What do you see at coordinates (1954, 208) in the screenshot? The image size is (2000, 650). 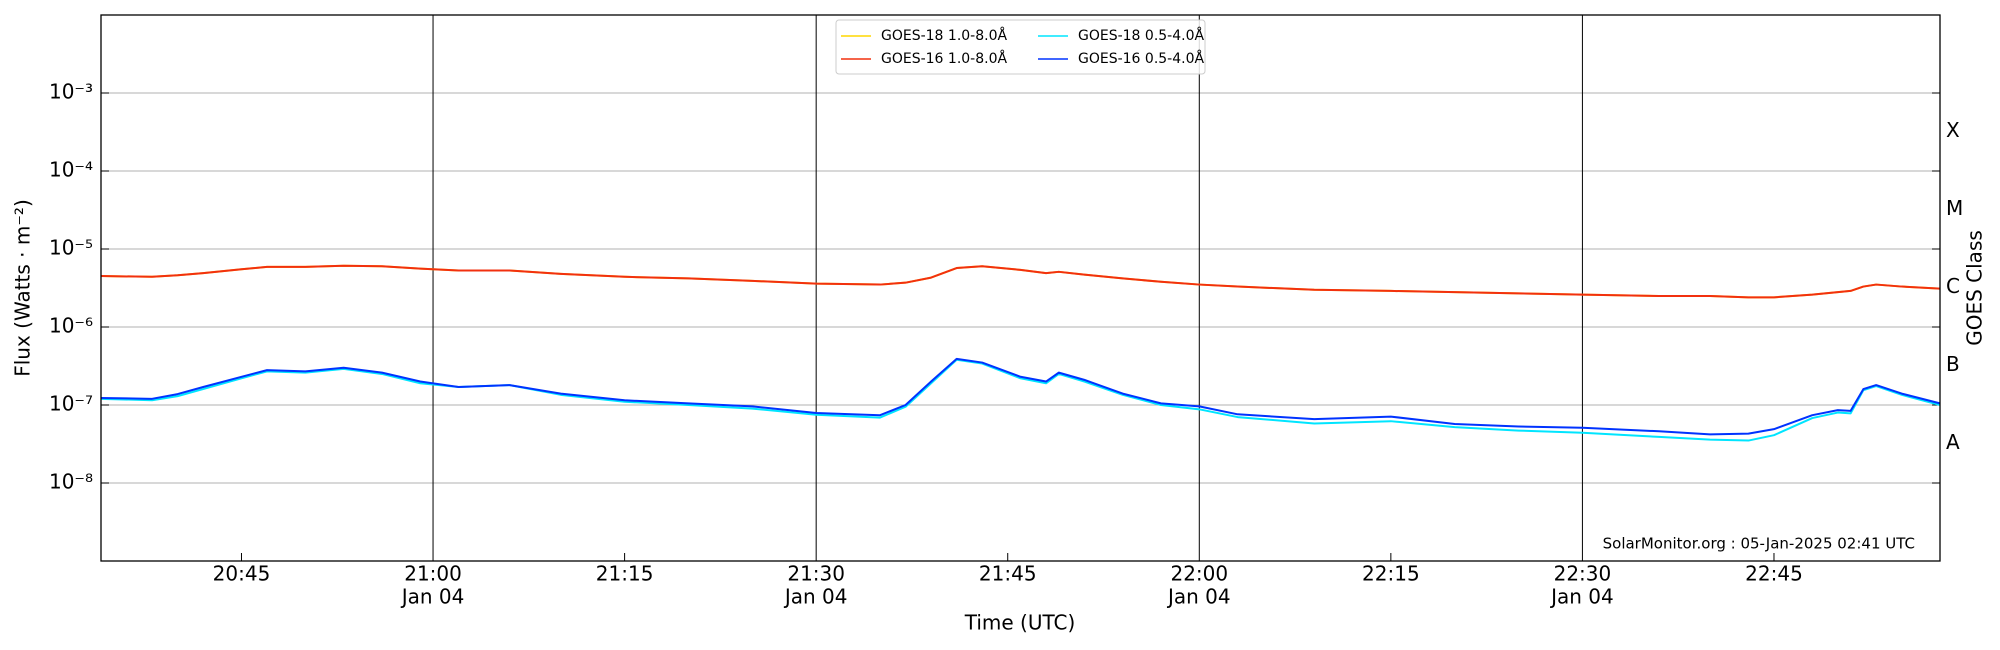 I see `y2-tick-label: M` at bounding box center [1954, 208].